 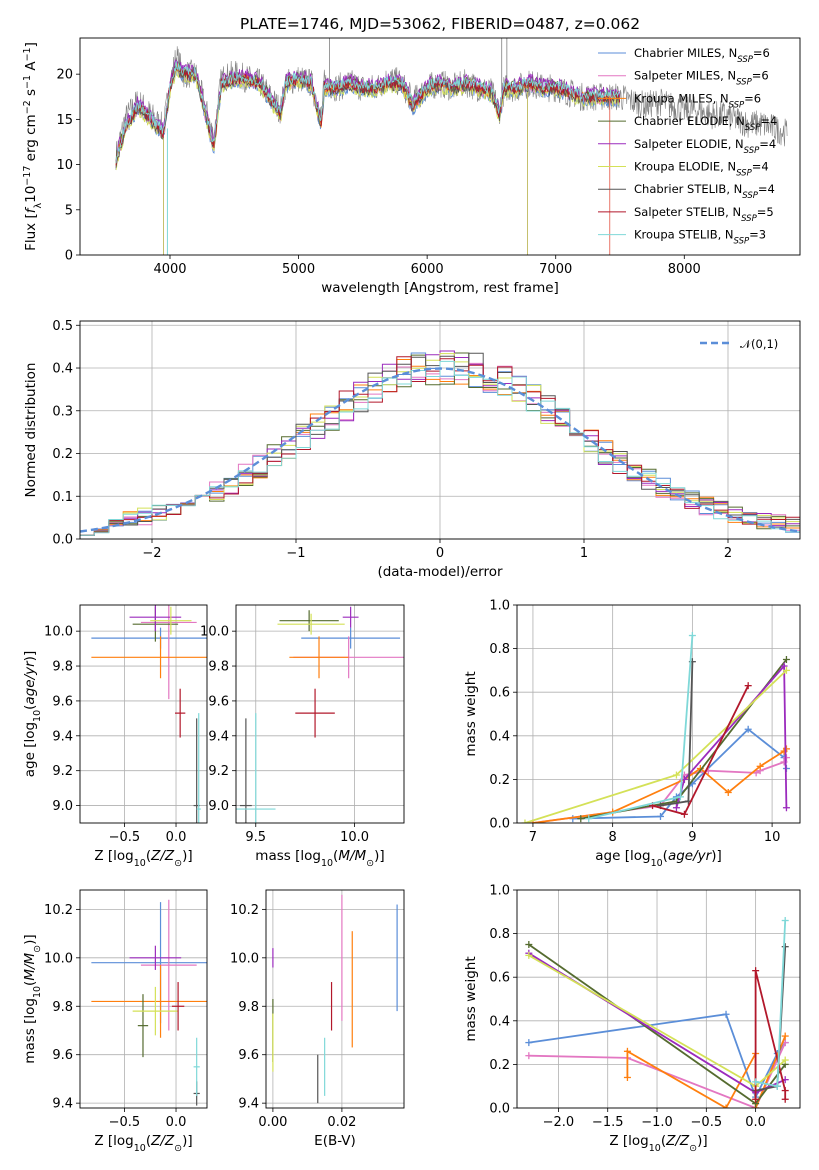 I want to click on x-axis-label-part: age [, so click(x=612, y=856).